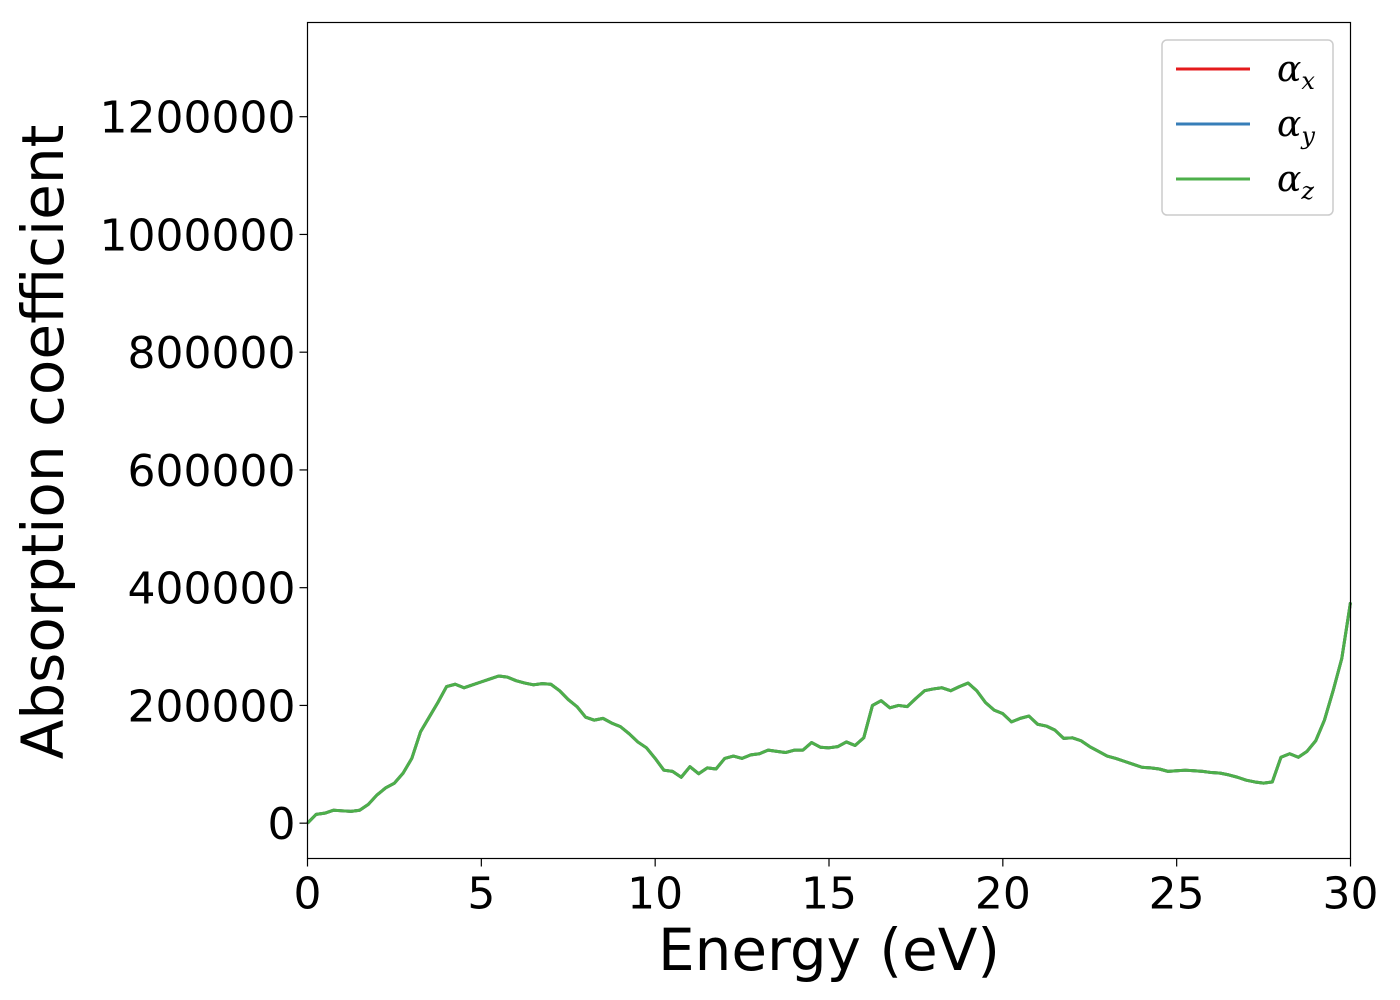  Describe the element at coordinates (212, 589) in the screenshot. I see `y-tick-label: 400000` at that location.